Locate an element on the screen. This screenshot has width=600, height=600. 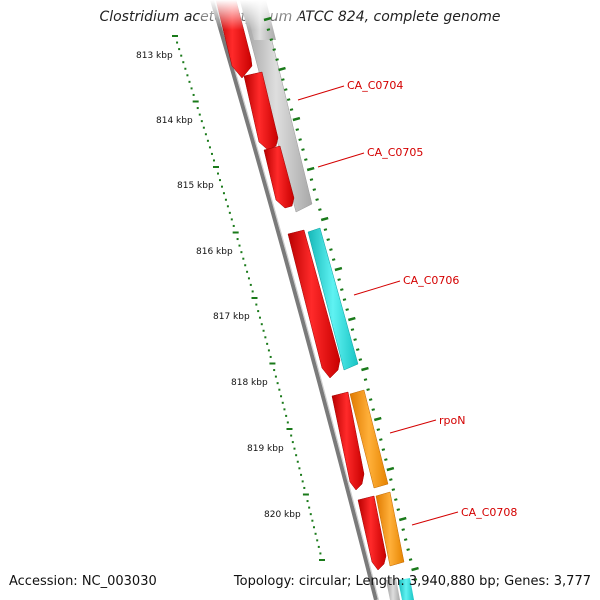
tick-label-814: 814 kbp is located at coordinates (174, 121).